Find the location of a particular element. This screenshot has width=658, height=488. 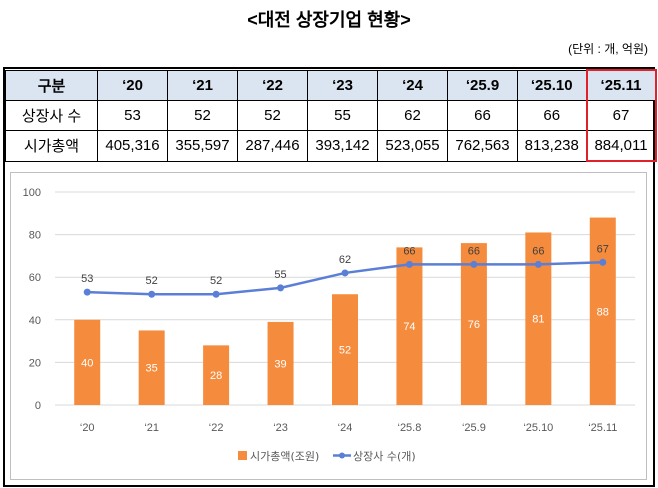

legend-label: 상장사 수(개) is located at coordinates (384, 456).